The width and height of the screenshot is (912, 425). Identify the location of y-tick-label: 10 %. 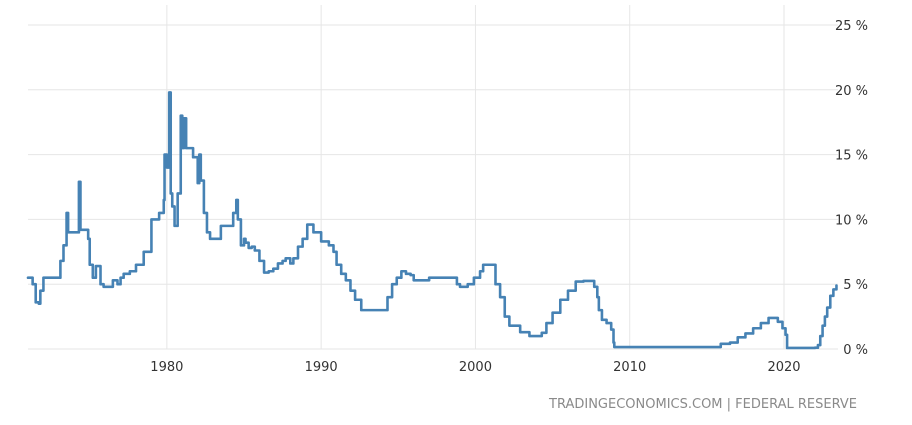
(851, 220).